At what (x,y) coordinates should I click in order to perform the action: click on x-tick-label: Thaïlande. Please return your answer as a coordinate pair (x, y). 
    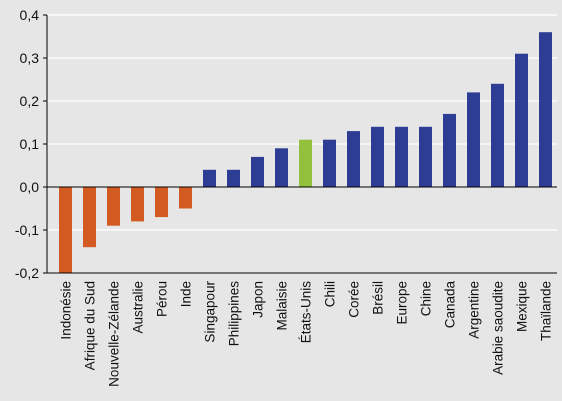
    Looking at the image, I should click on (546, 311).